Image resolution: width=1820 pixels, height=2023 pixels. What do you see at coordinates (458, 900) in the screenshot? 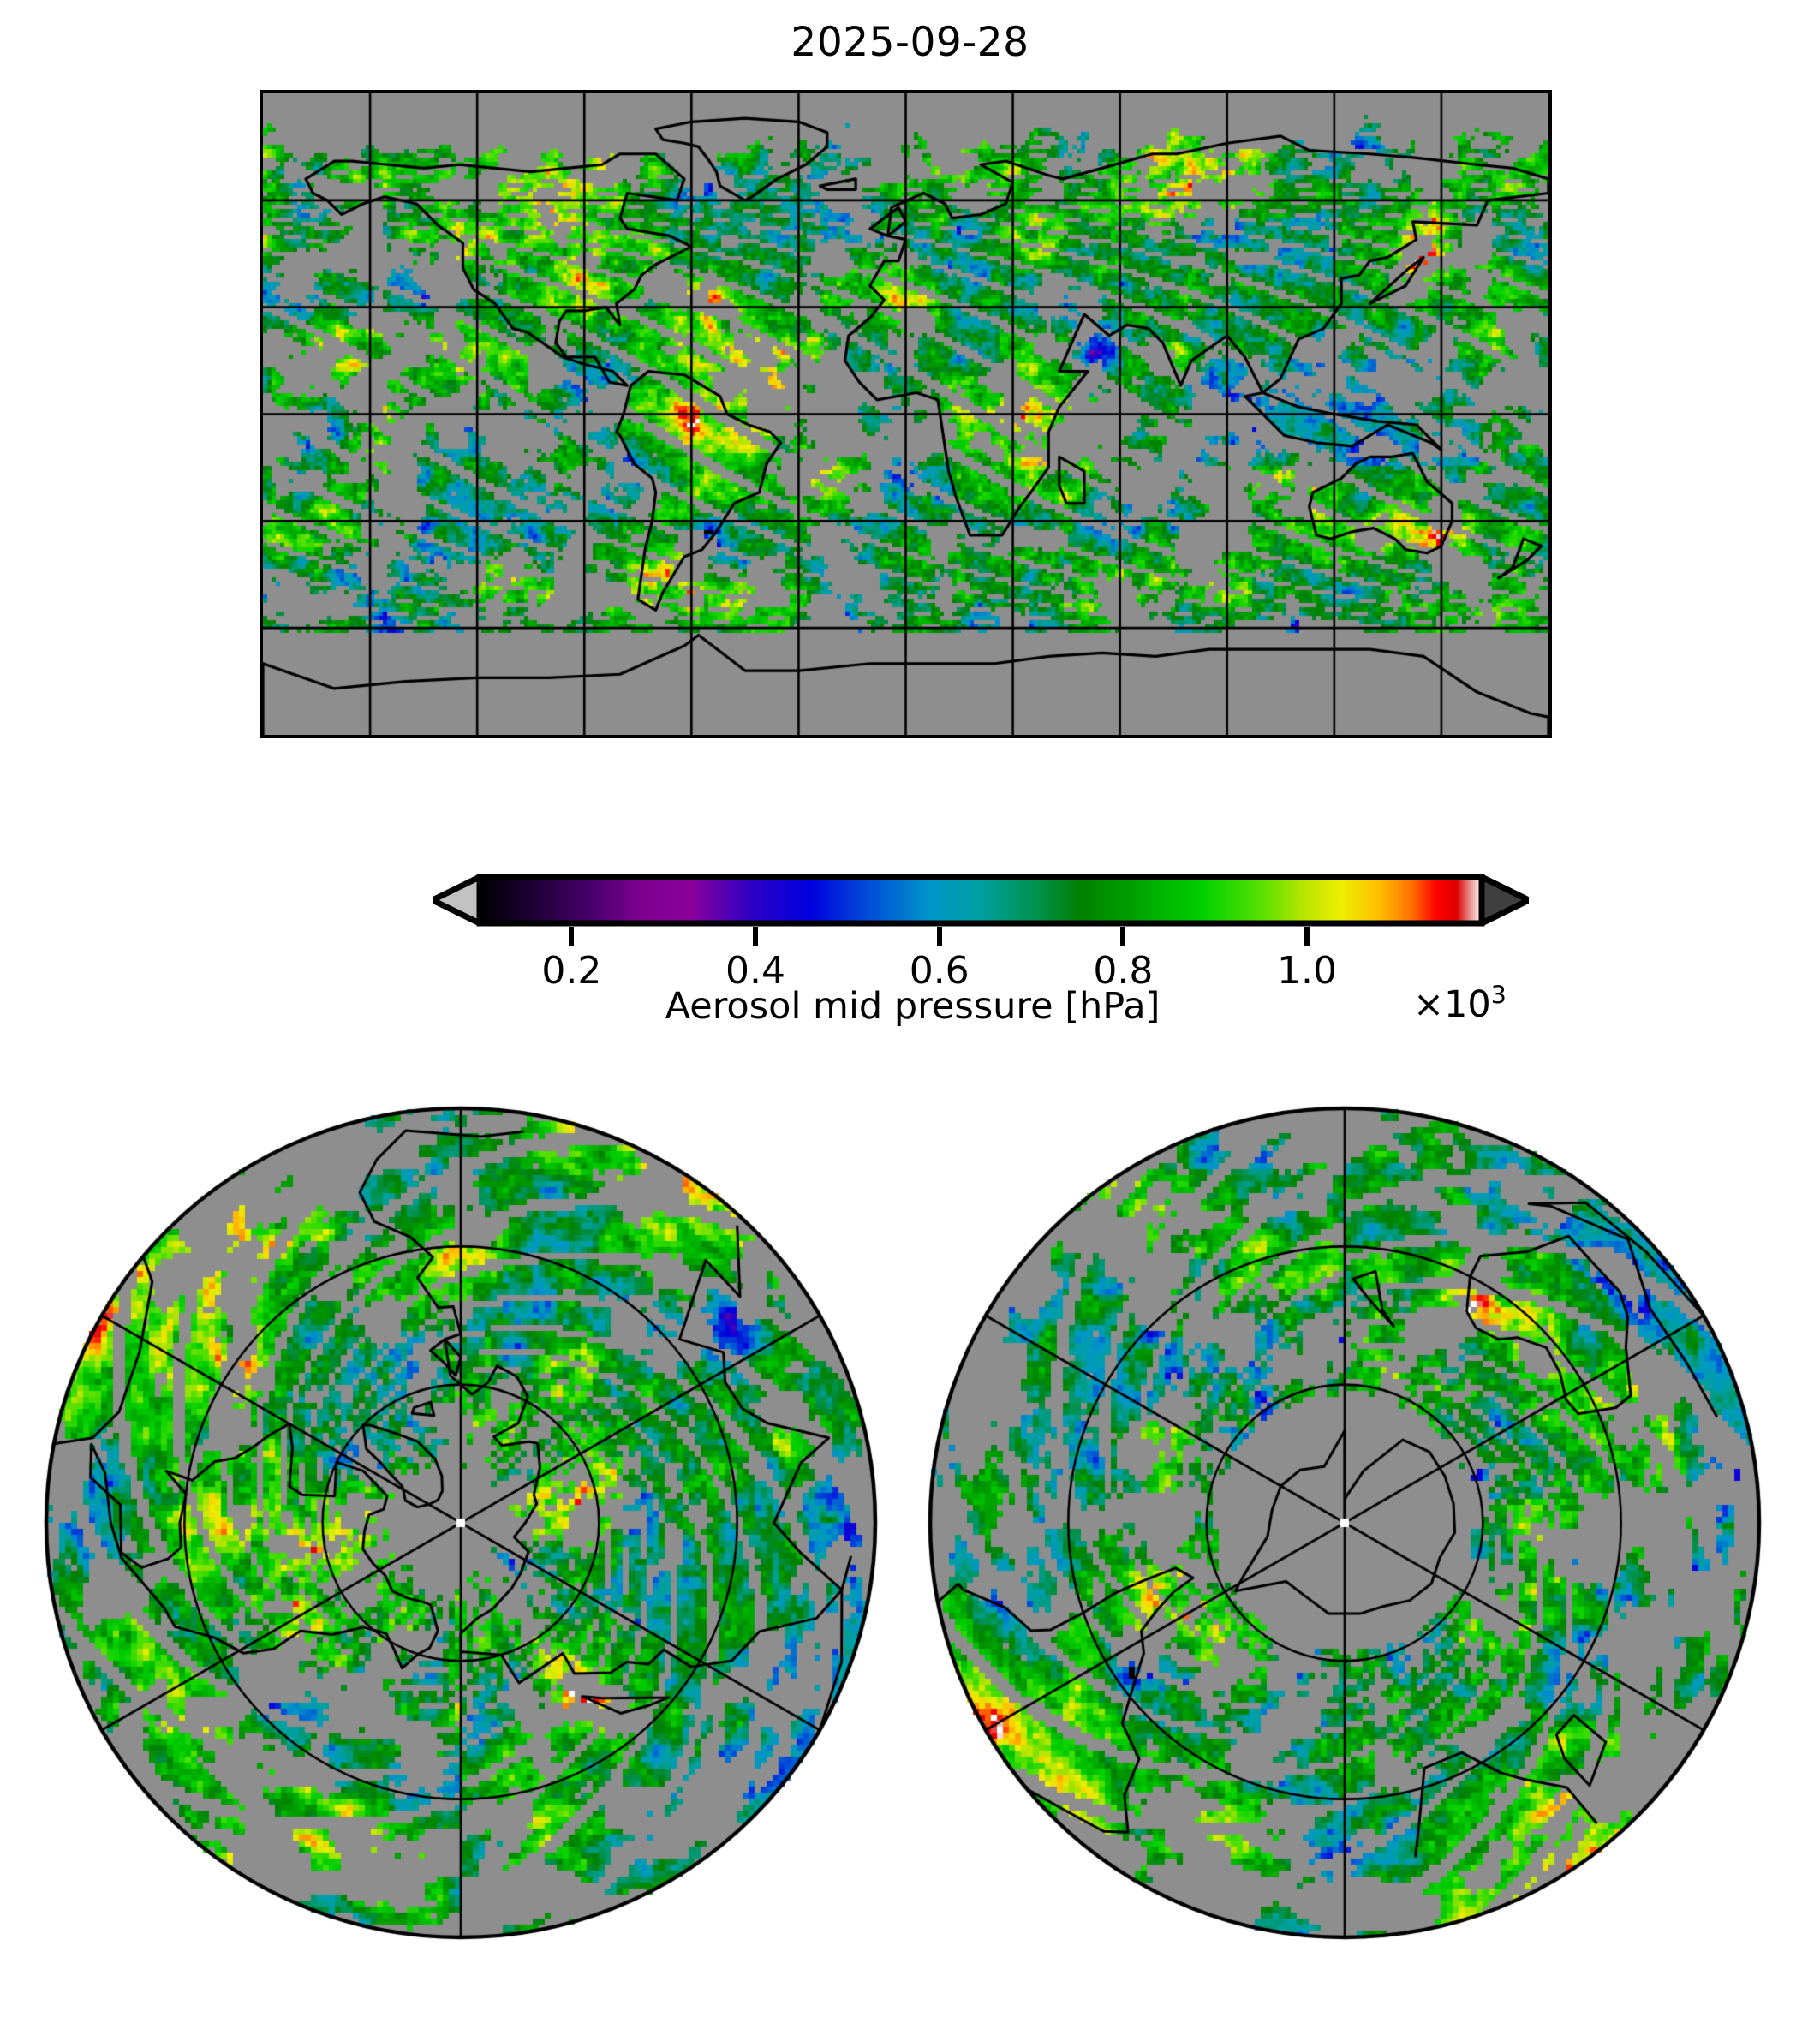
I see `colorbar-extend-min-arrow` at bounding box center [458, 900].